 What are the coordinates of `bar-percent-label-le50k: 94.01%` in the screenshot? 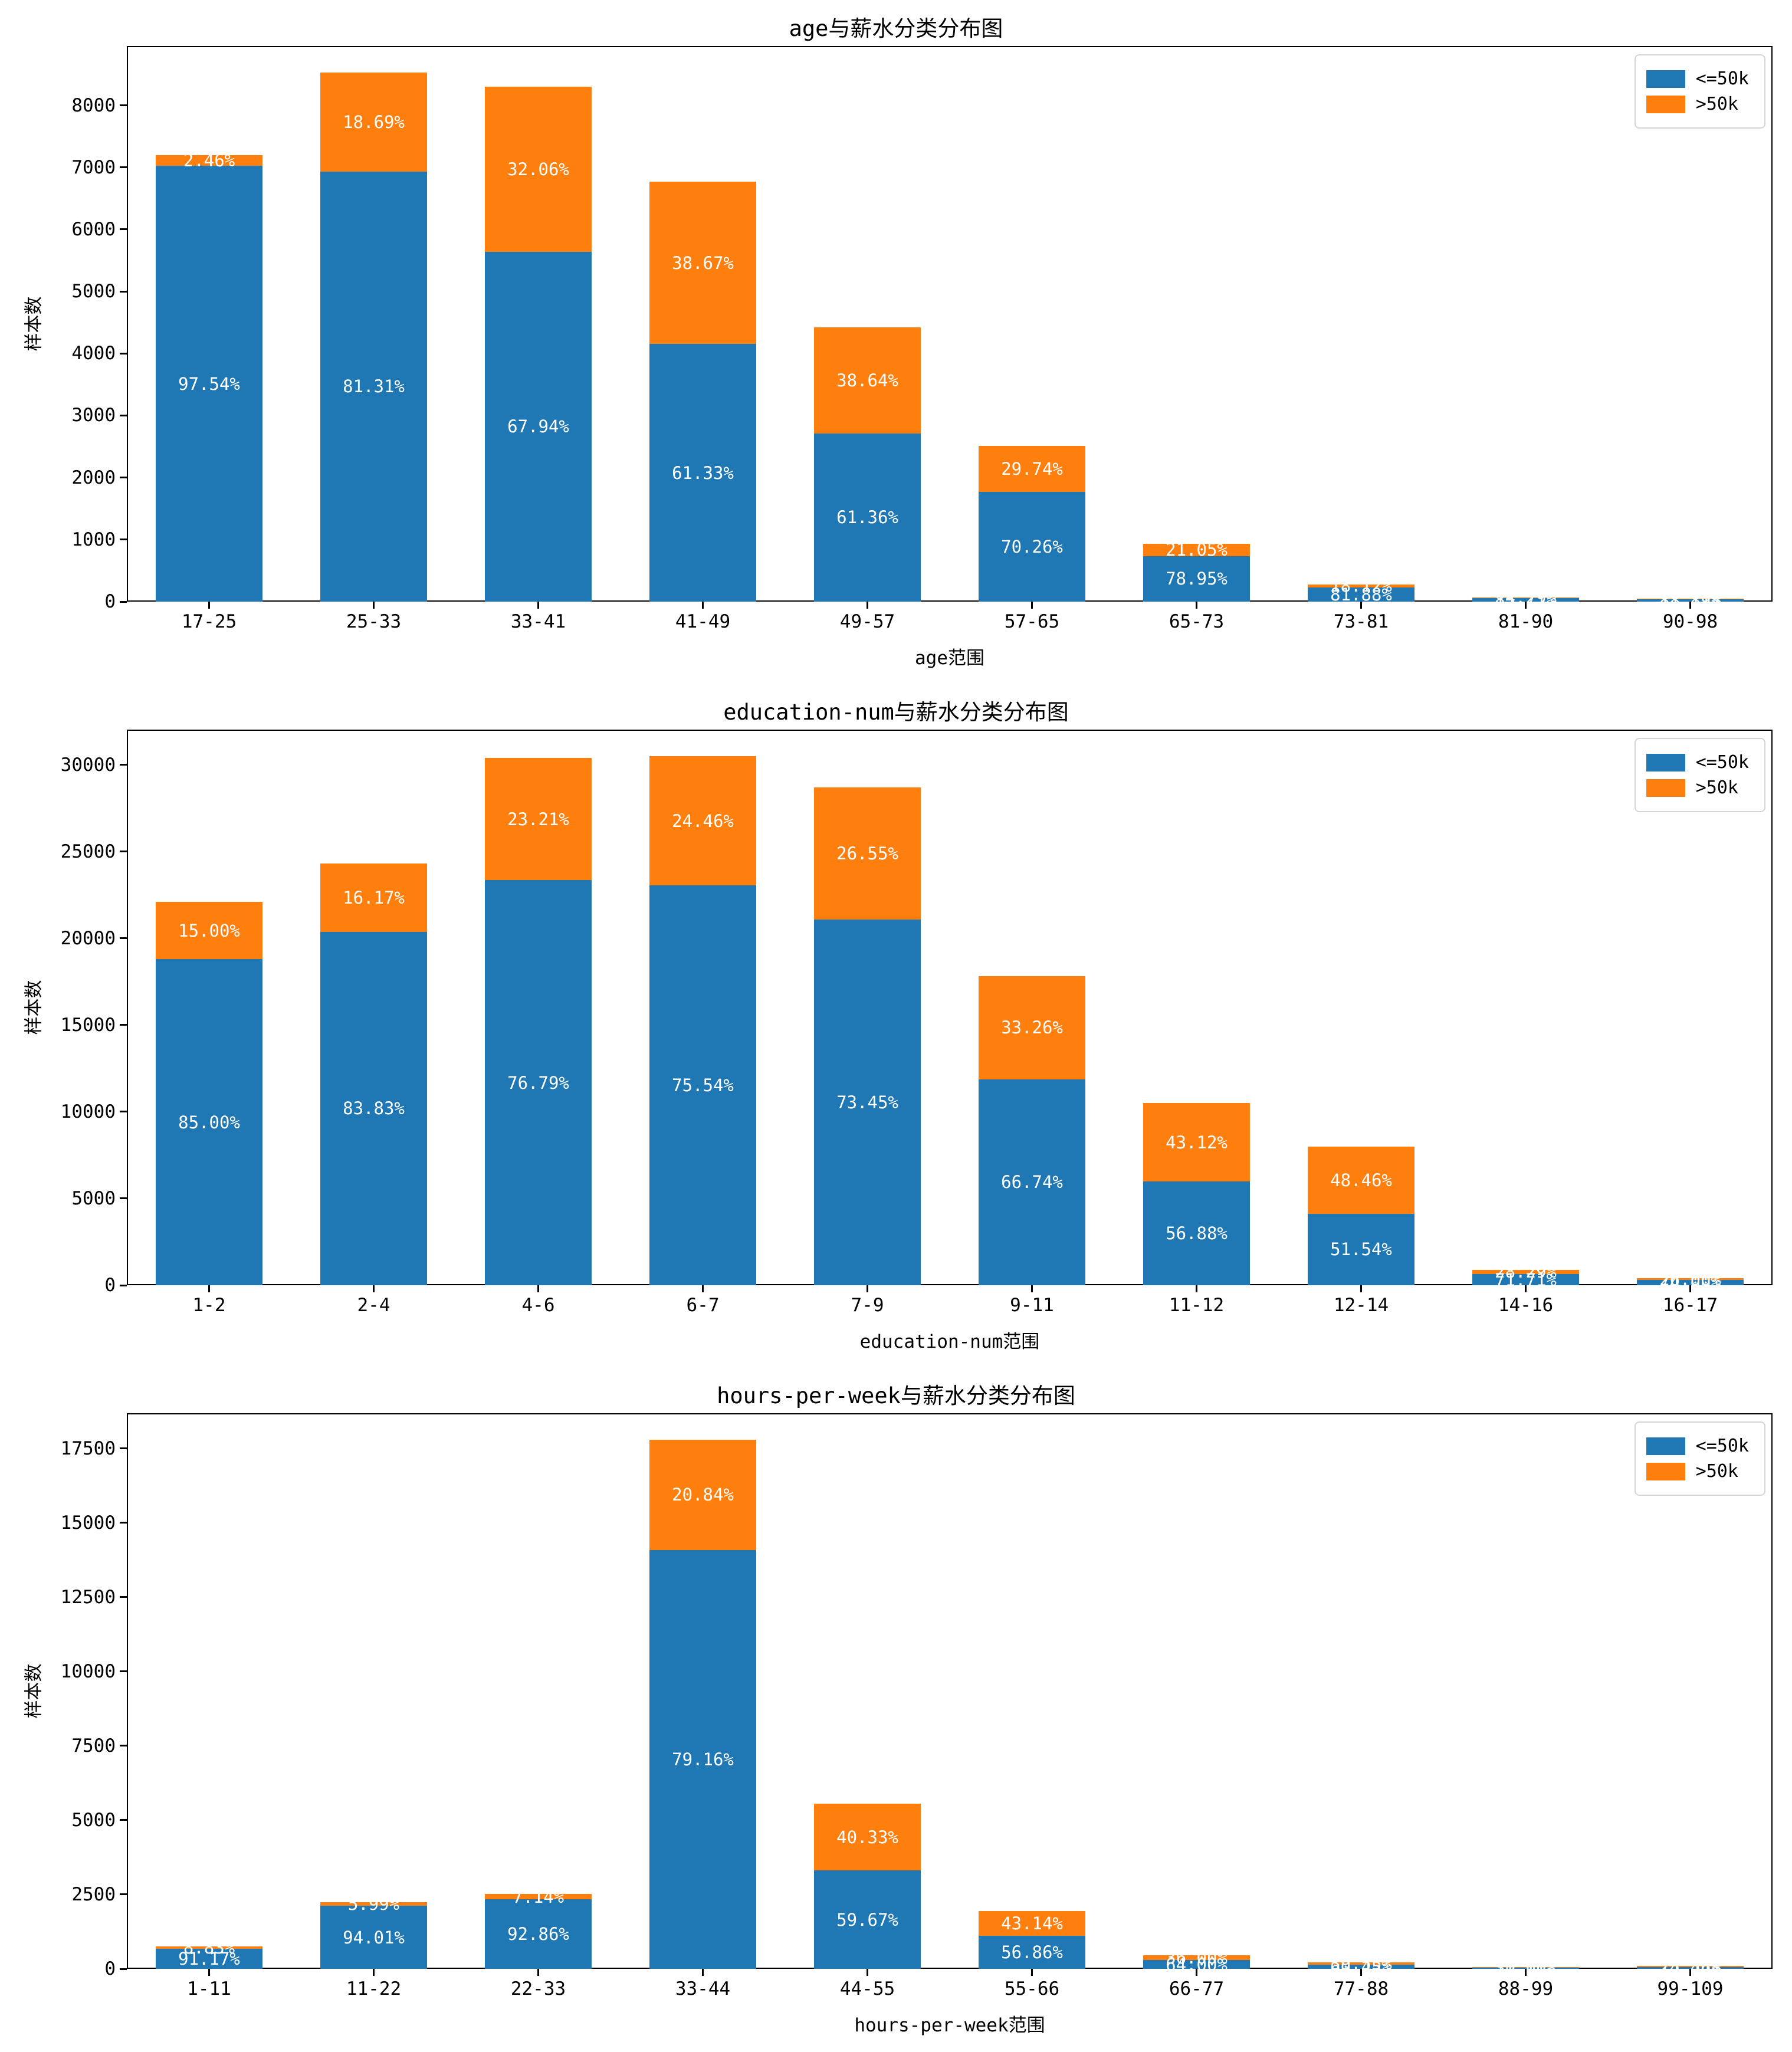 It's located at (374, 1937).